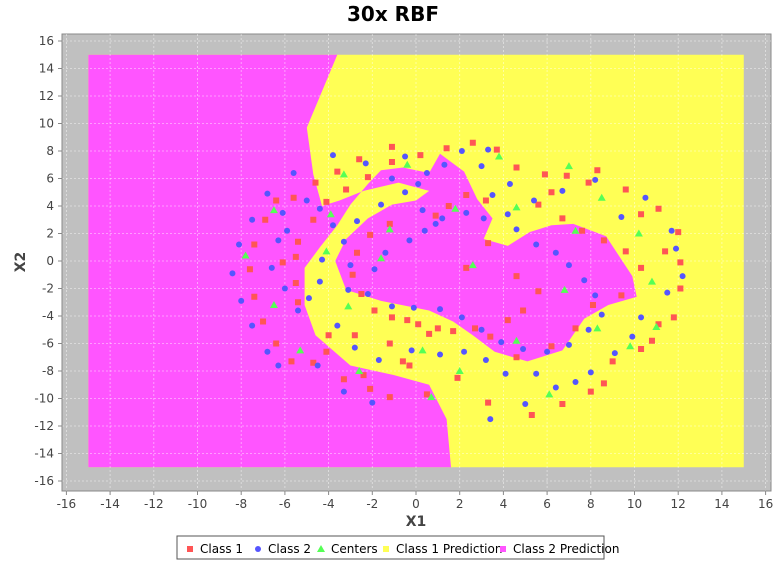  I want to click on legend-item: Class 1, so click(215, 549).